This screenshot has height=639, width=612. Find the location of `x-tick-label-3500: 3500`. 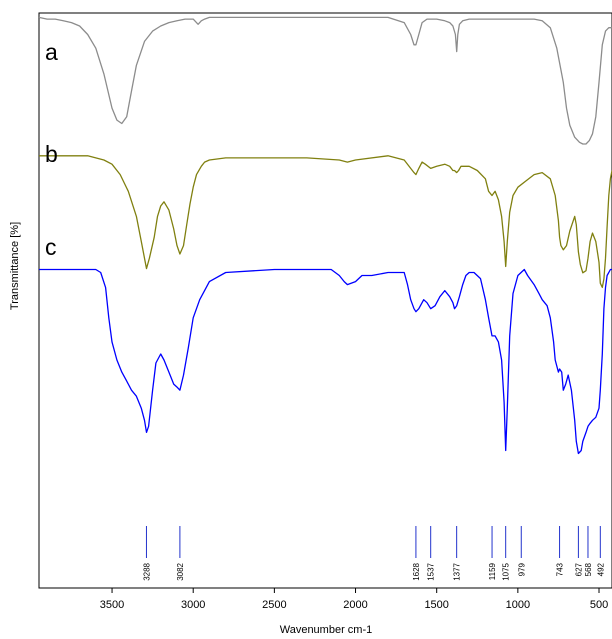

x-tick-label-3500: 3500 is located at coordinates (112, 605).